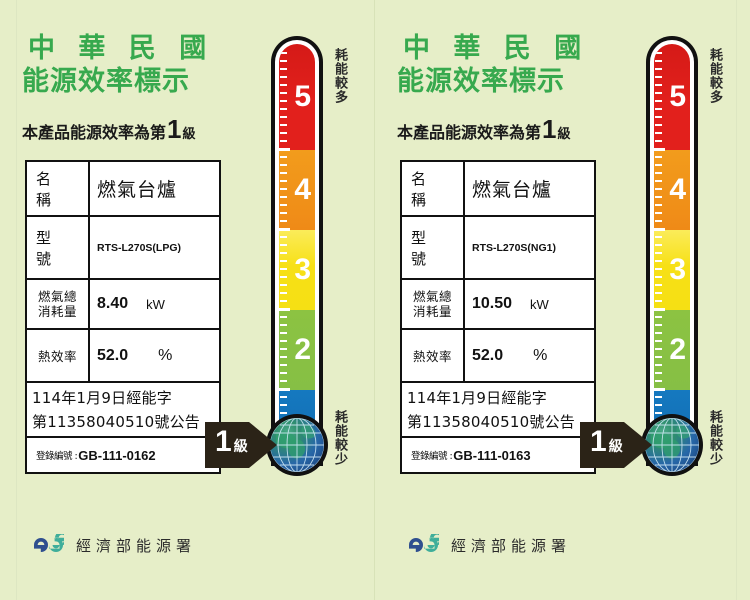 Image resolution: width=750 pixels, height=600 pixels. Describe the element at coordinates (94, 132) in the screenshot. I see `grade-sentence-prefix: 本產品能源效率為第` at that location.